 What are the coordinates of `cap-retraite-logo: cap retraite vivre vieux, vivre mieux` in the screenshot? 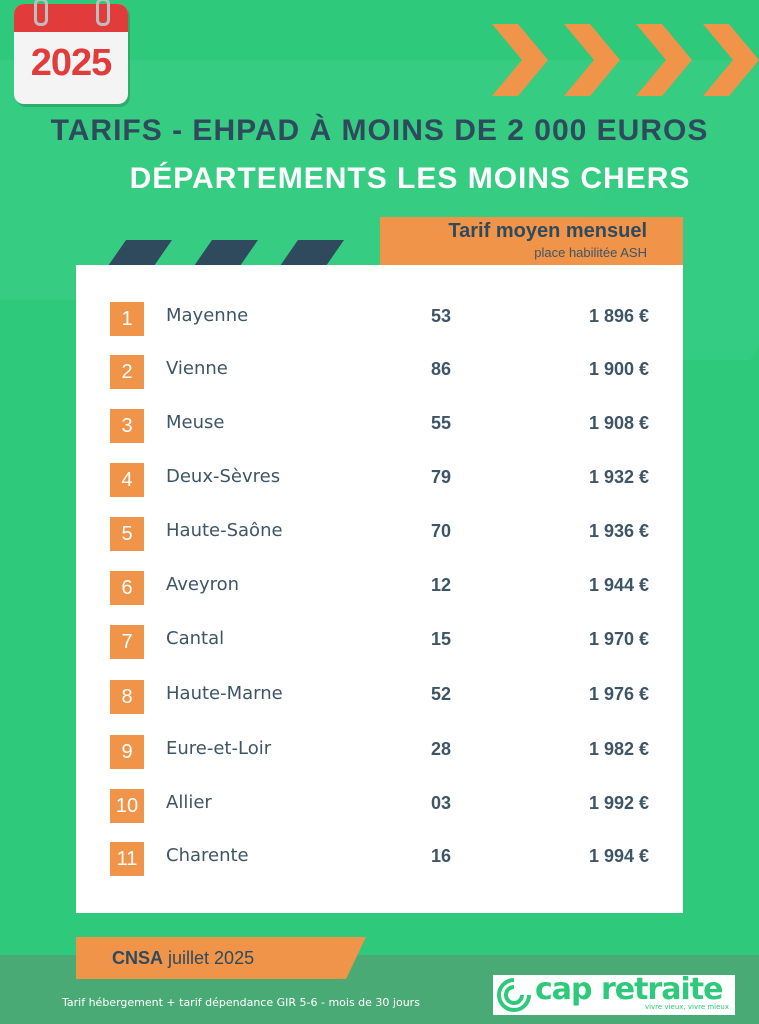 It's located at (614, 993).